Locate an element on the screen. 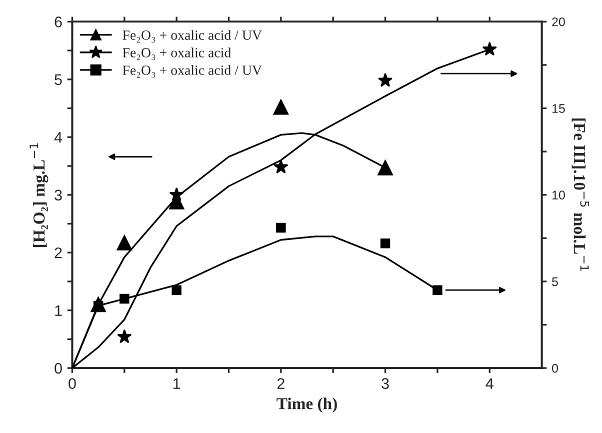 This screenshot has height=433, width=602. y-tick-label: 0 is located at coordinates (58, 368).